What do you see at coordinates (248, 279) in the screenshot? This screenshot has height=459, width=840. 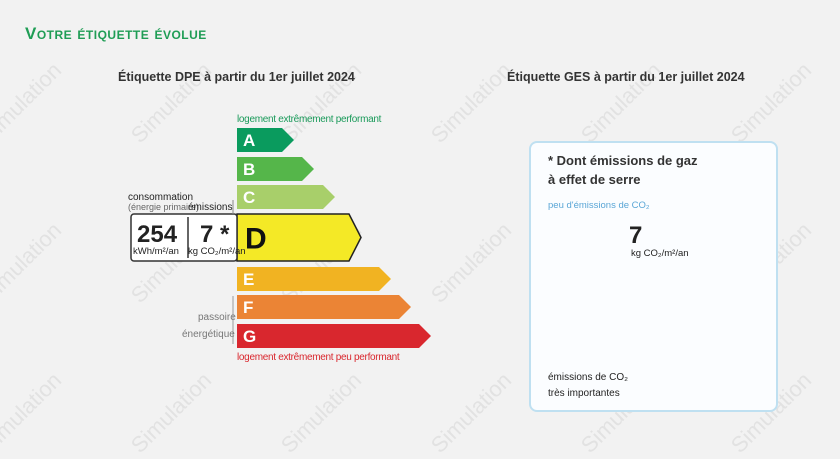 I see `dpe-class-letter: E` at bounding box center [248, 279].